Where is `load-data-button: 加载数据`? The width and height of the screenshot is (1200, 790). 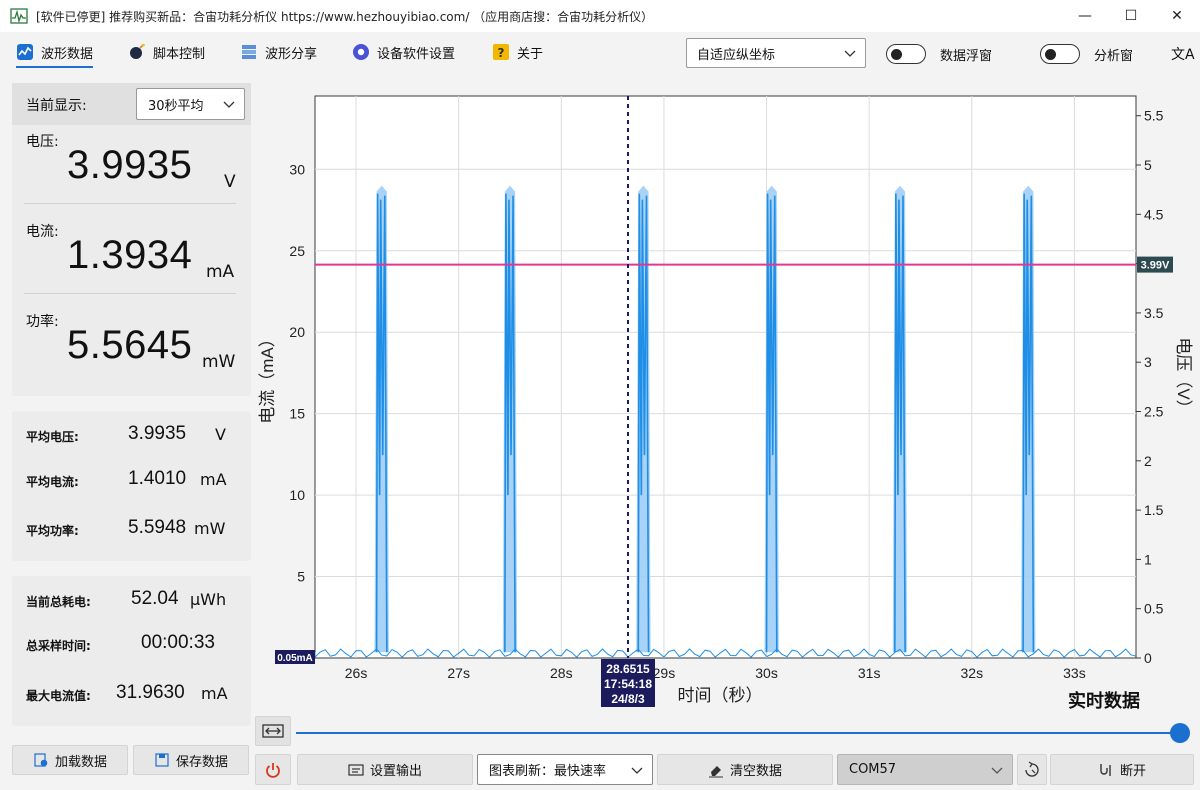 load-data-button: 加载数据 is located at coordinates (70, 760).